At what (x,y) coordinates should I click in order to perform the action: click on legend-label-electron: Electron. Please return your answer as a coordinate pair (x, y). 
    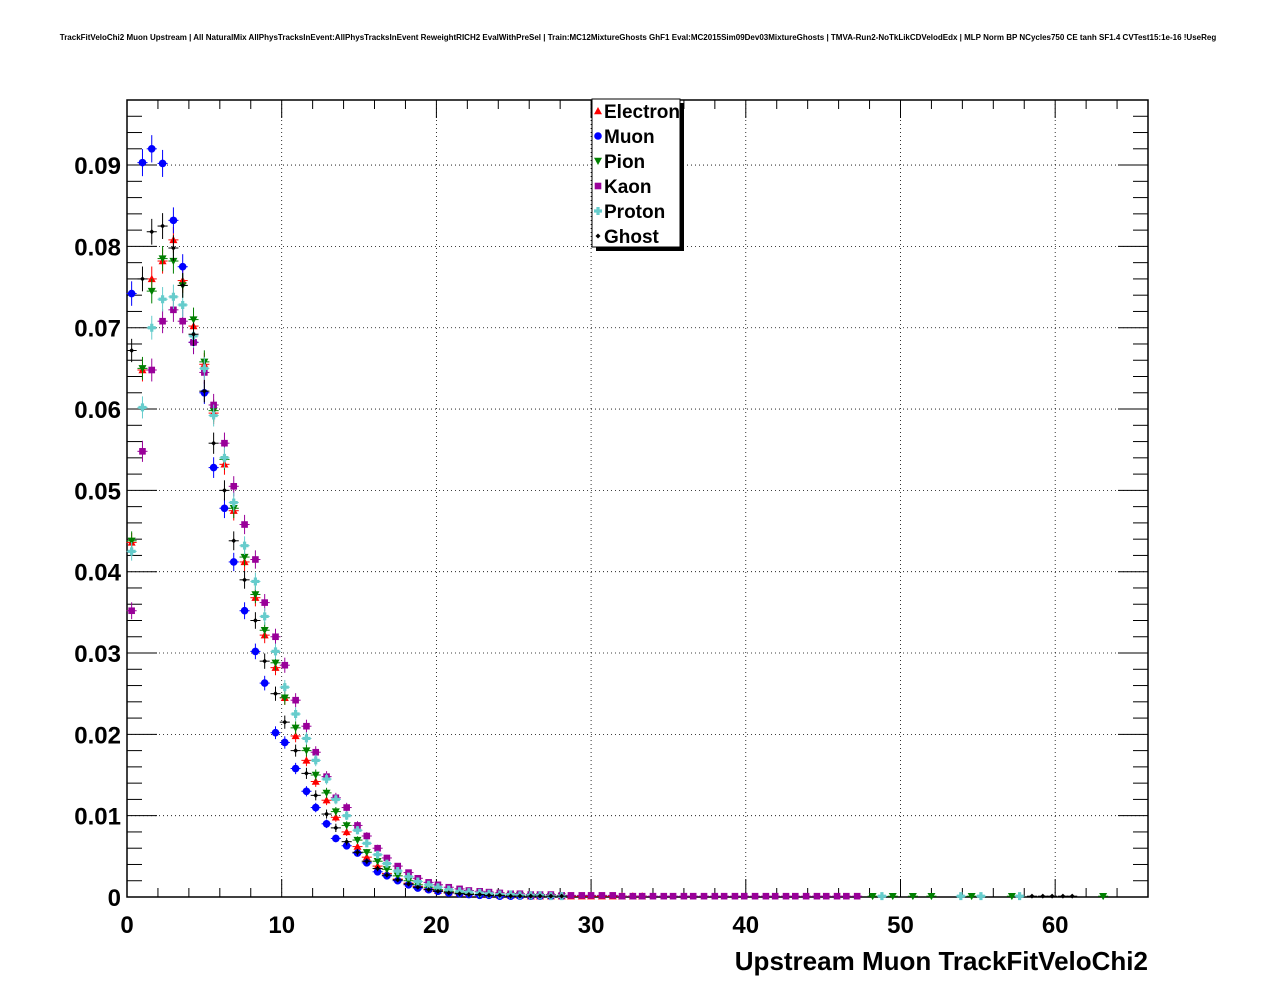
    Looking at the image, I should click on (642, 112).